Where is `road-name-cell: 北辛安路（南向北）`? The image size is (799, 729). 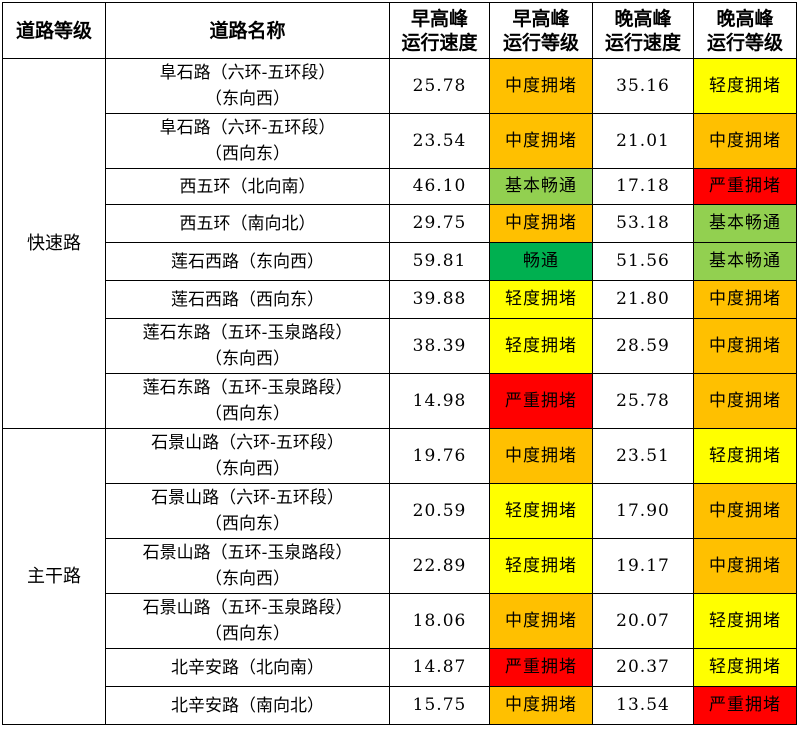 road-name-cell: 北辛安路（南向北） is located at coordinates (247, 705).